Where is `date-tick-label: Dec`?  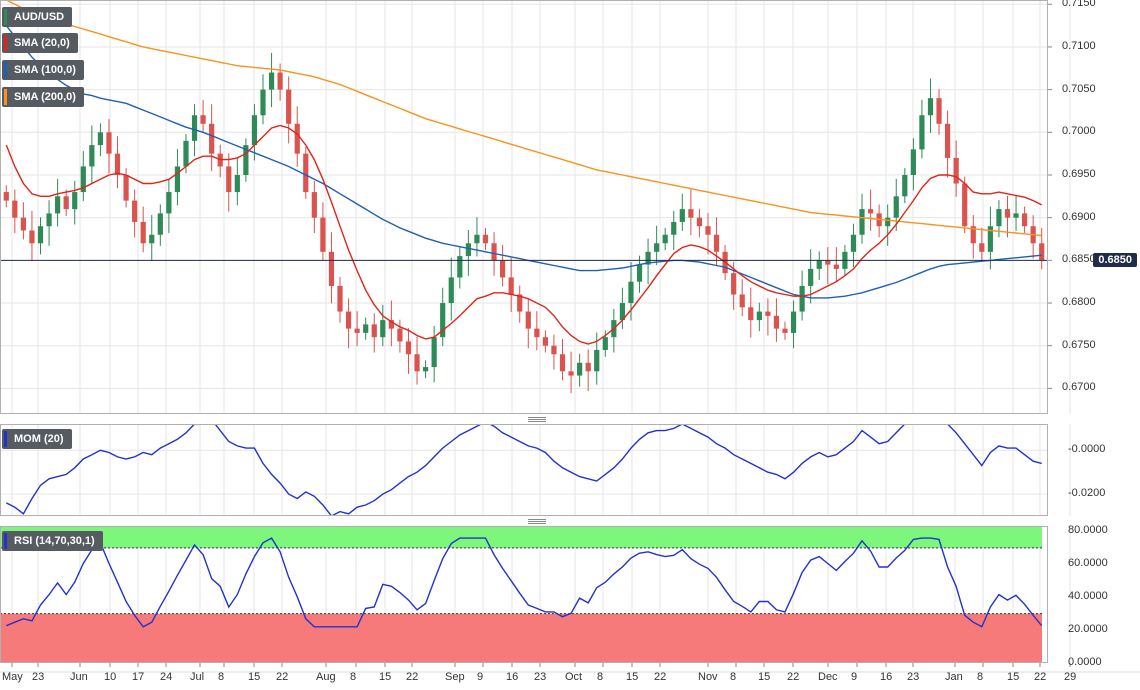 date-tick-label: Dec is located at coordinates (828, 677).